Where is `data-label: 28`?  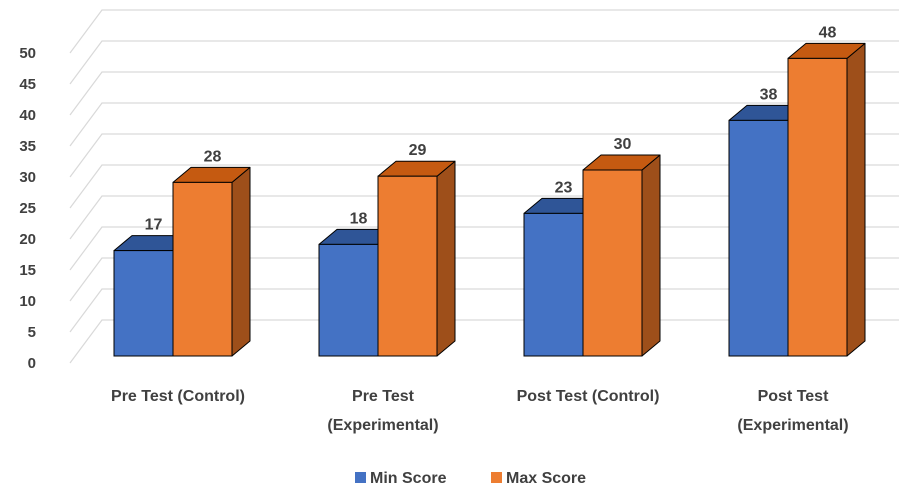
data-label: 28 is located at coordinates (213, 156).